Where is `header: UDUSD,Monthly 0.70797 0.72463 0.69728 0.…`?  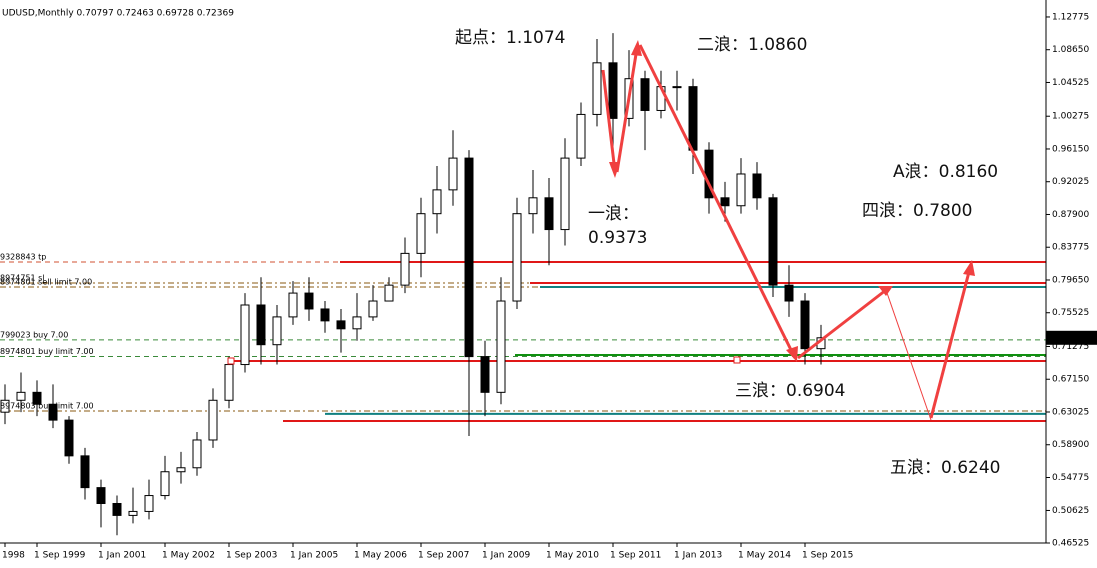
header: UDUSD,Monthly 0.70797 0.72463 0.69728 0.… is located at coordinates (118, 14).